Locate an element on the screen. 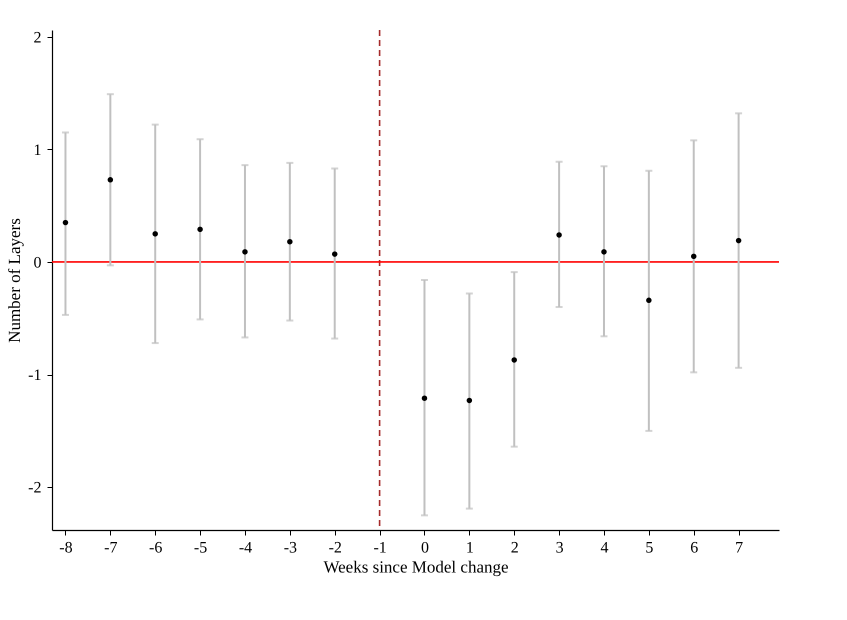  x-tick-label: -2 is located at coordinates (335, 548).